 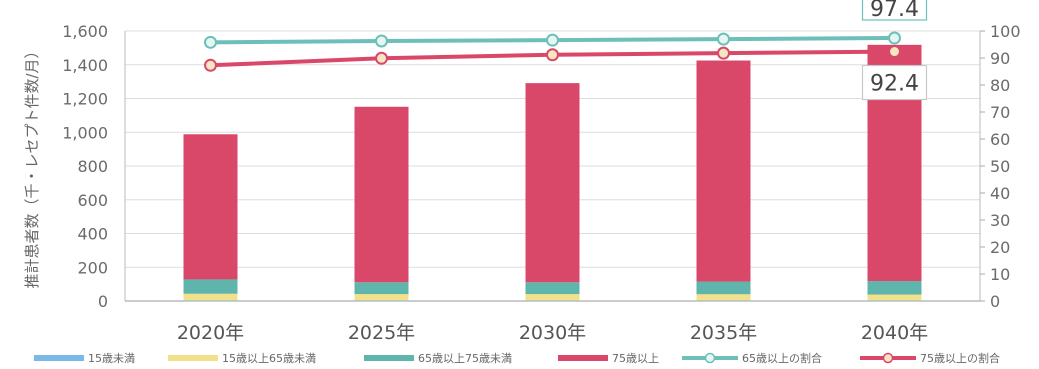 What do you see at coordinates (269, 358) in the screenshot?
I see `legend-label: 15歳以上65歳未満` at bounding box center [269, 358].